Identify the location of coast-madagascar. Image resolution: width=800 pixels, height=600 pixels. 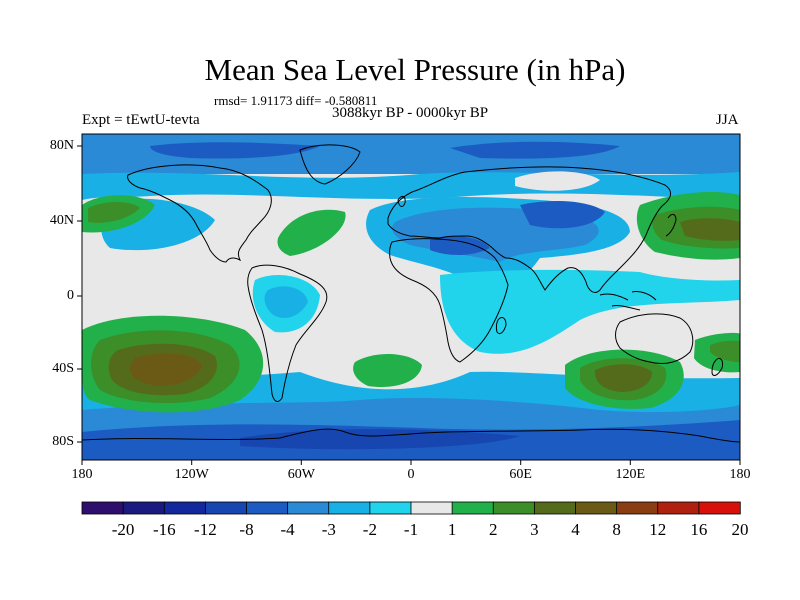
(501, 326).